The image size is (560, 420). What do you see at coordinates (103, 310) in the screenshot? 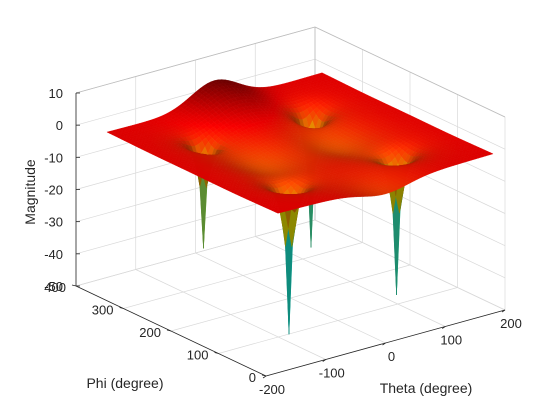
I see `y-tick-label: 300` at bounding box center [103, 310].